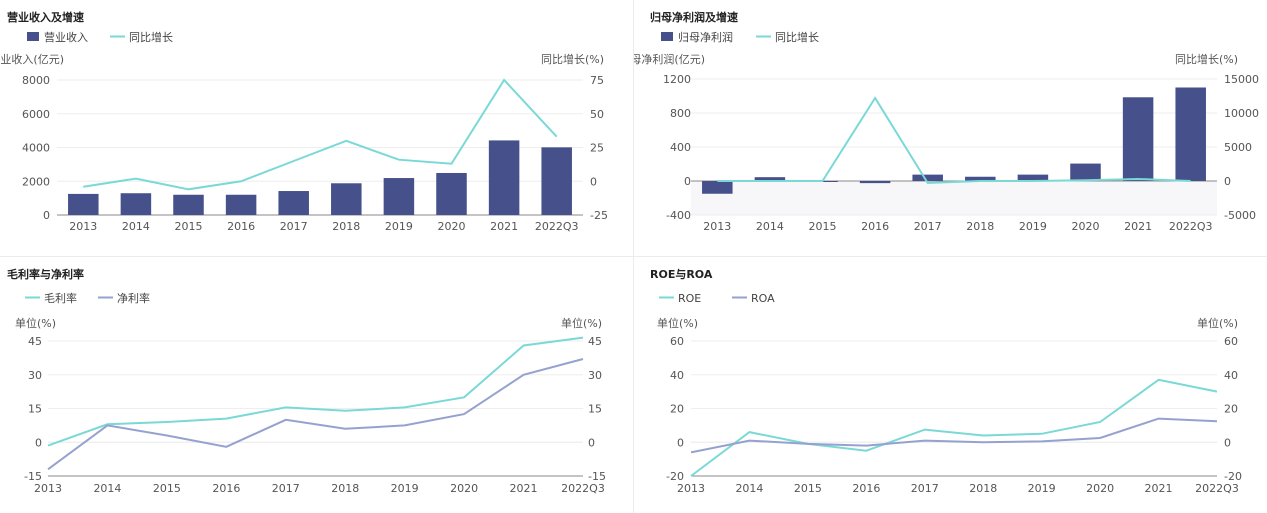 This screenshot has height=513, width=1267. What do you see at coordinates (315, 391) in the screenshot?
I see `series-line-毛利率` at bounding box center [315, 391].